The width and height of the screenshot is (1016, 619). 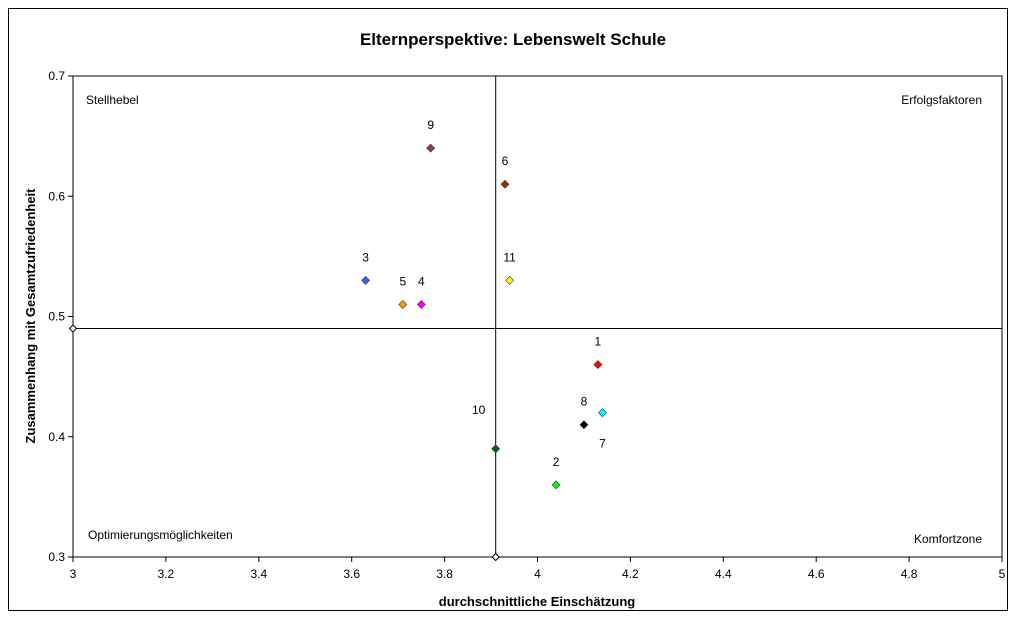 What do you see at coordinates (73, 574) in the screenshot?
I see `x-tick-label: 3` at bounding box center [73, 574].